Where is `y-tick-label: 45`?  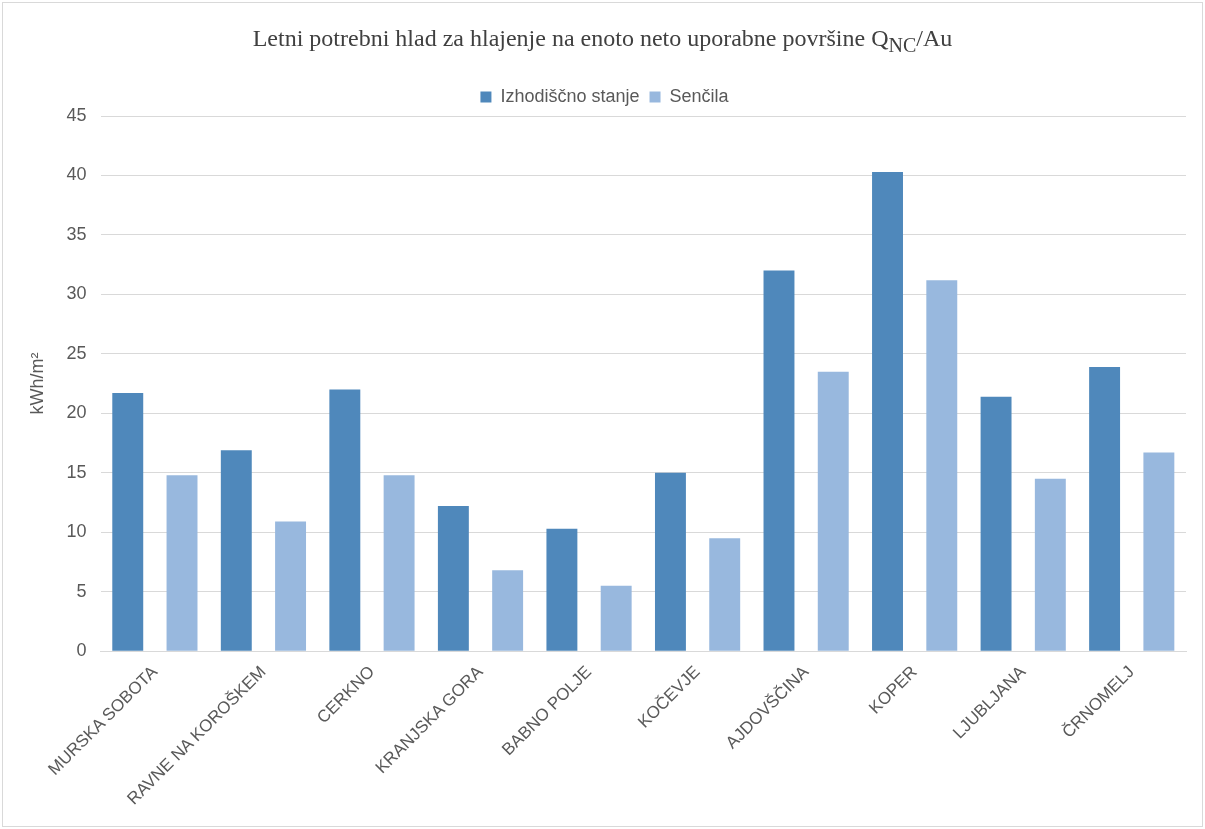
y-tick-label: 45 is located at coordinates (76, 114).